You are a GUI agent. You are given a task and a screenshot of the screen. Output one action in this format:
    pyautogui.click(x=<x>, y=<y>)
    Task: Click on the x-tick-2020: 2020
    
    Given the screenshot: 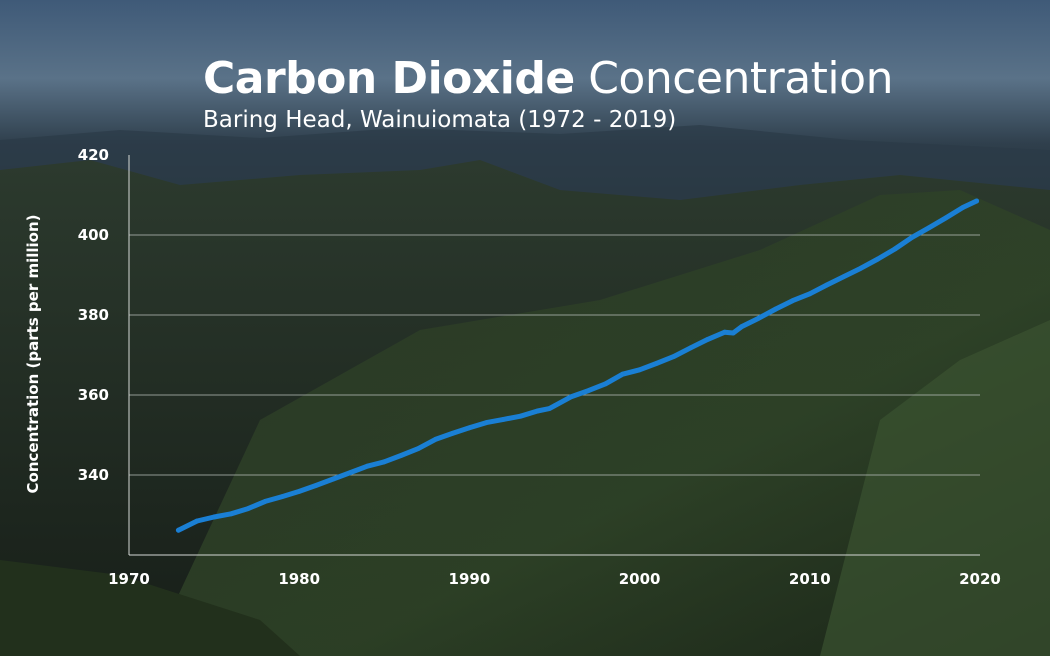 What is the action you would take?
    pyautogui.click(x=980, y=579)
    